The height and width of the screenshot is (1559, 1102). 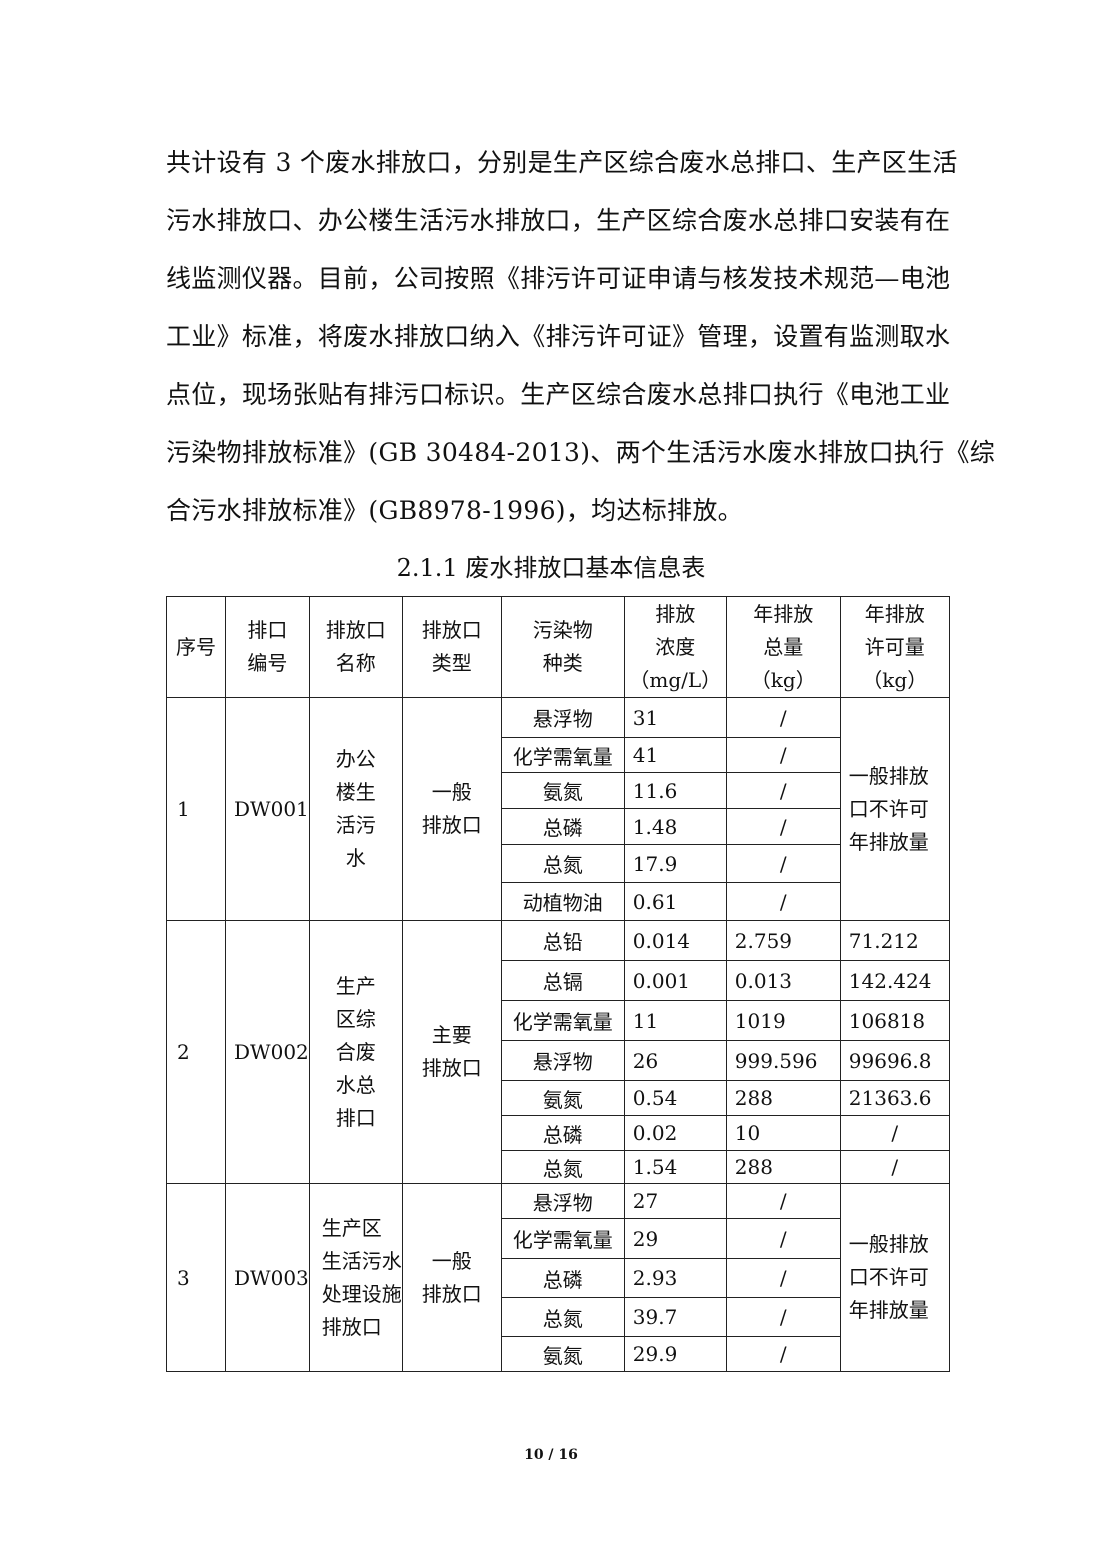 I want to click on outlet-name-line: 水, so click(x=355, y=858).